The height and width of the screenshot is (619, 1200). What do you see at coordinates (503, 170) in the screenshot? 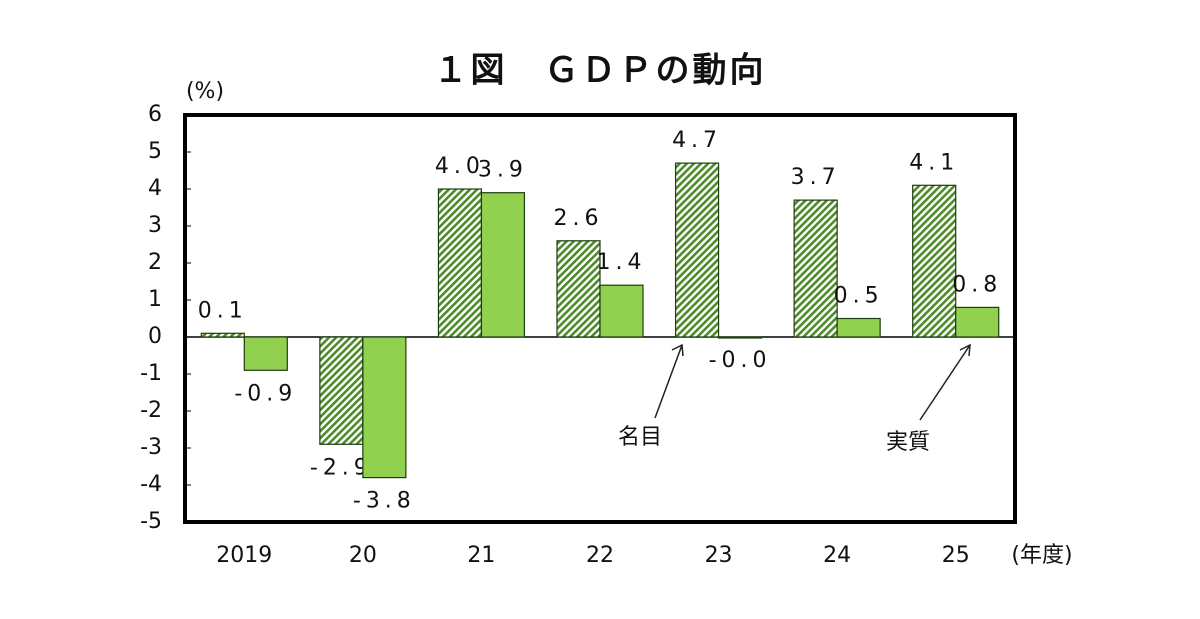
I see `value-label: 3.9` at bounding box center [503, 170].